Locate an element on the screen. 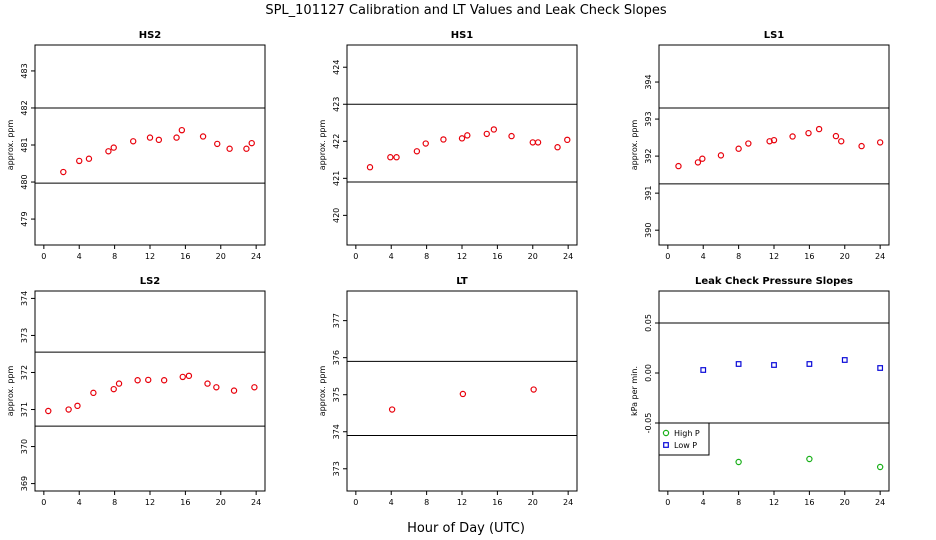  y-tick-label: 482 is located at coordinates (24, 107).